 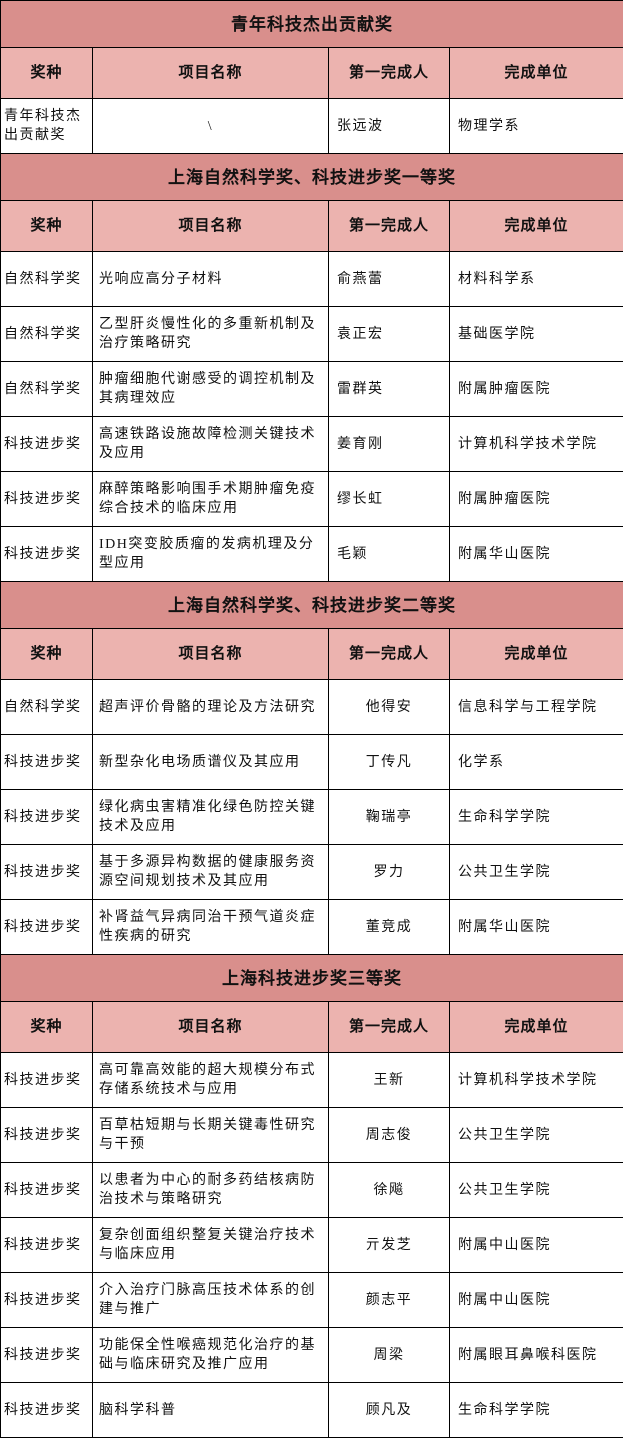 I want to click on person-cell: 顾凡及, so click(x=389, y=1410).